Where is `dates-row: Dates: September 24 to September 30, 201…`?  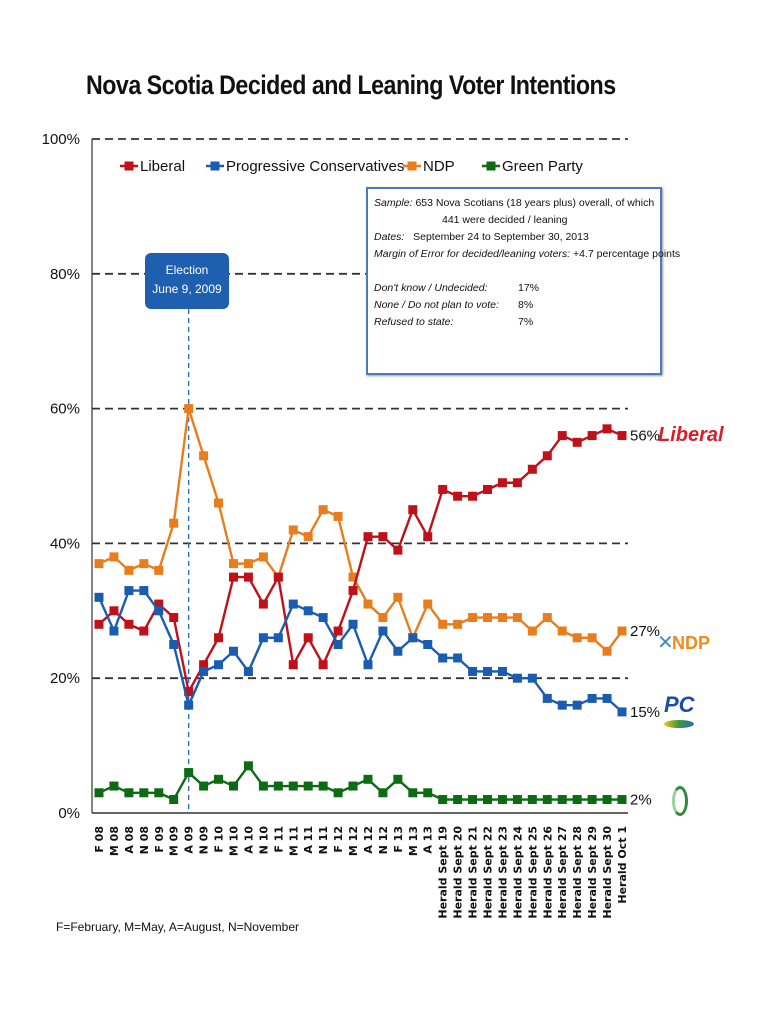 dates-row: Dates: September 24 to September 30, 201… is located at coordinates (514, 237).